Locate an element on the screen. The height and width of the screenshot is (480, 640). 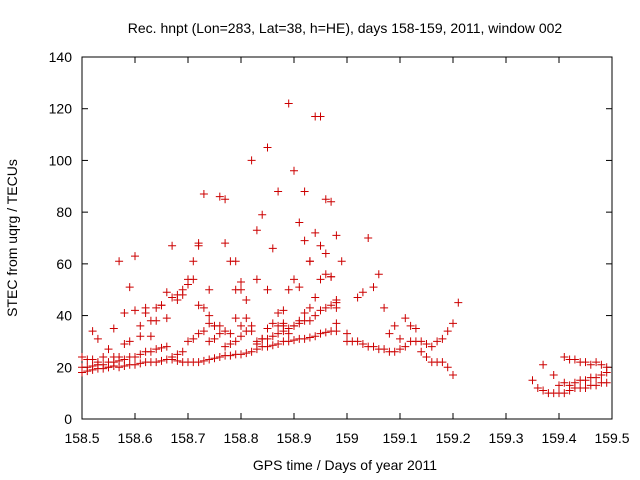
x-tick-label: 159.4 is located at coordinates (558, 438).